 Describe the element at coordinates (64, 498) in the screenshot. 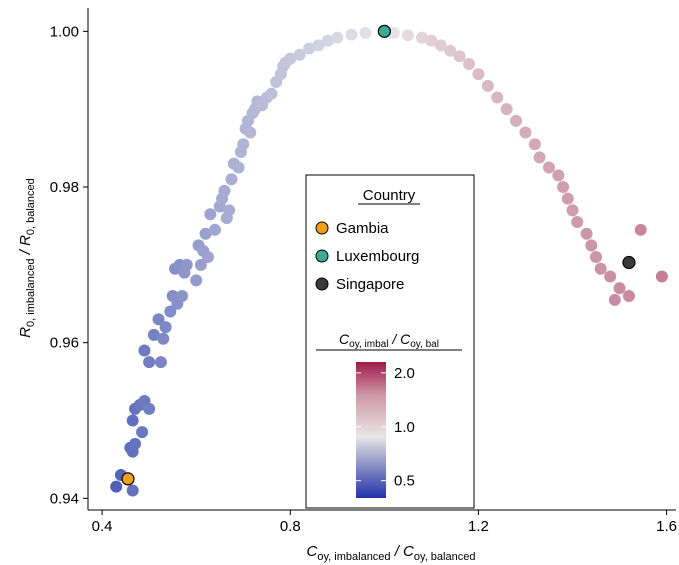

I see `y-tick-label: 0.94` at that location.